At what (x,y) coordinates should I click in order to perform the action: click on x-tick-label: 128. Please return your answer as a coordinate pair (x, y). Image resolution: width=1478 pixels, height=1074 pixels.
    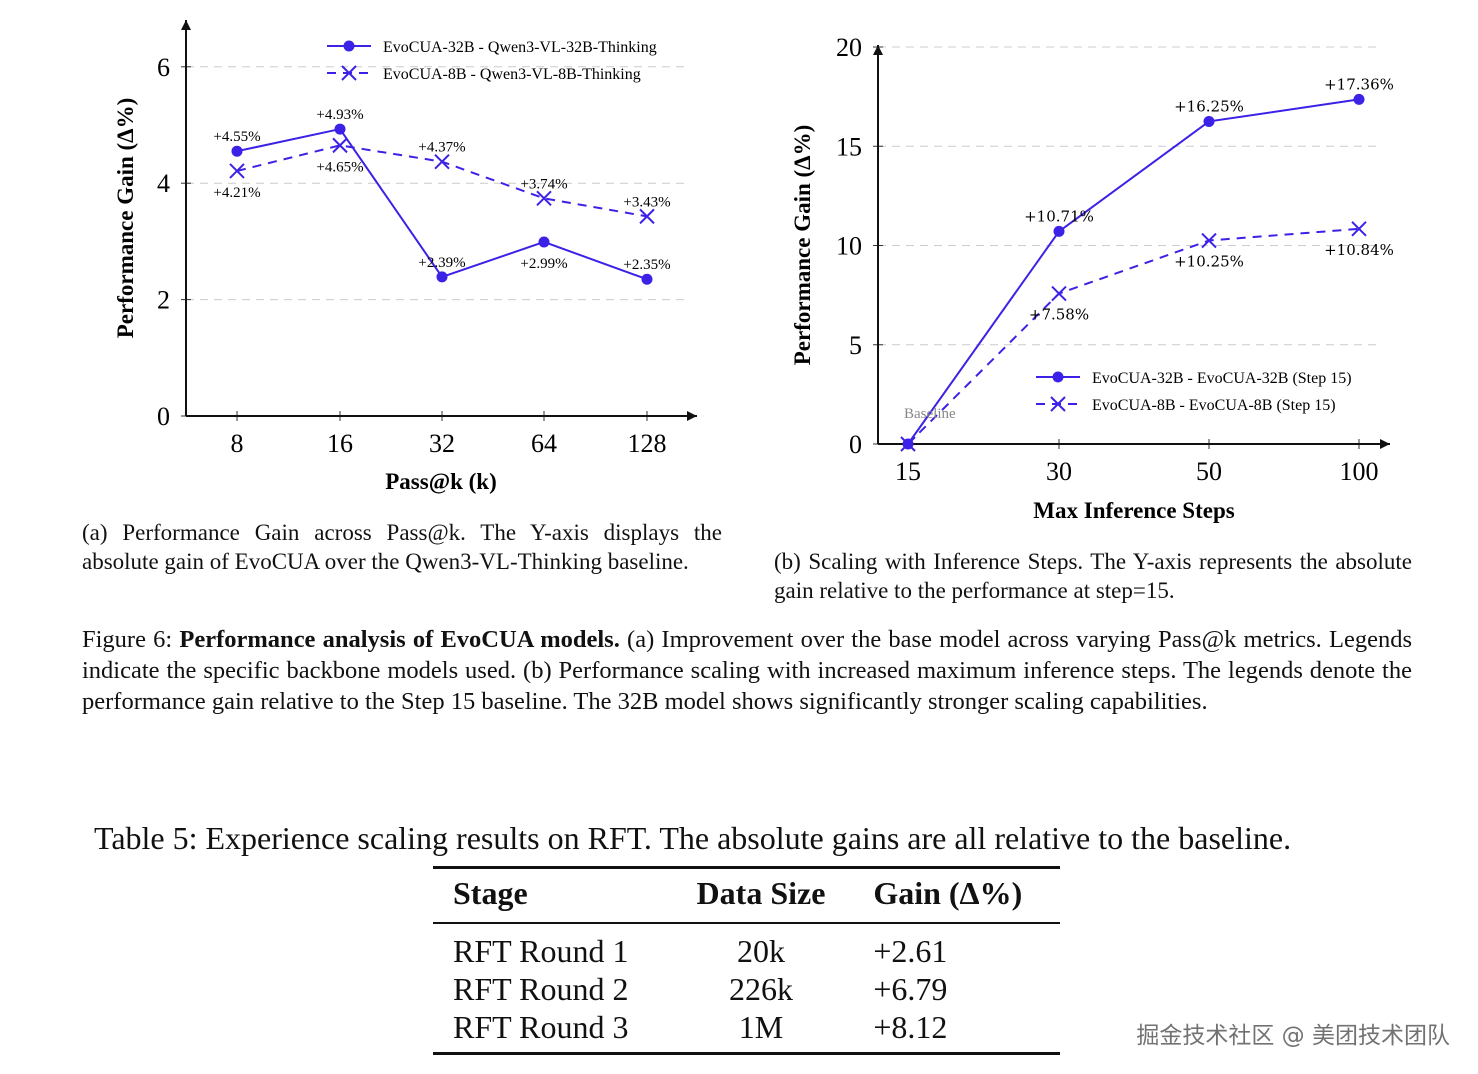
    Looking at the image, I should click on (647, 443).